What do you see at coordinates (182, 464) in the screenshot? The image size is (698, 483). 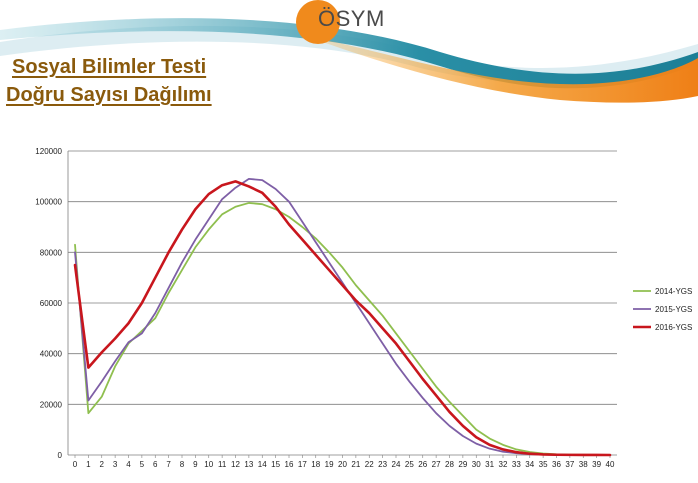 I see `x-tick-label: 8` at bounding box center [182, 464].